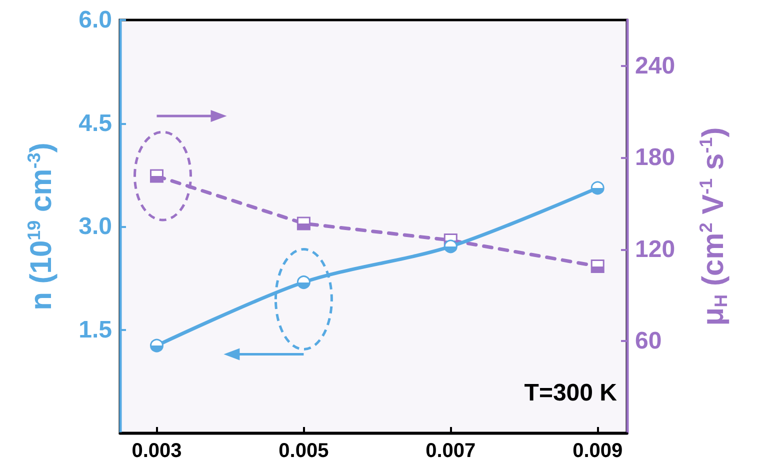 This screenshot has width=761, height=476. I want to click on x-tick-label: 0.009, so click(597, 451).